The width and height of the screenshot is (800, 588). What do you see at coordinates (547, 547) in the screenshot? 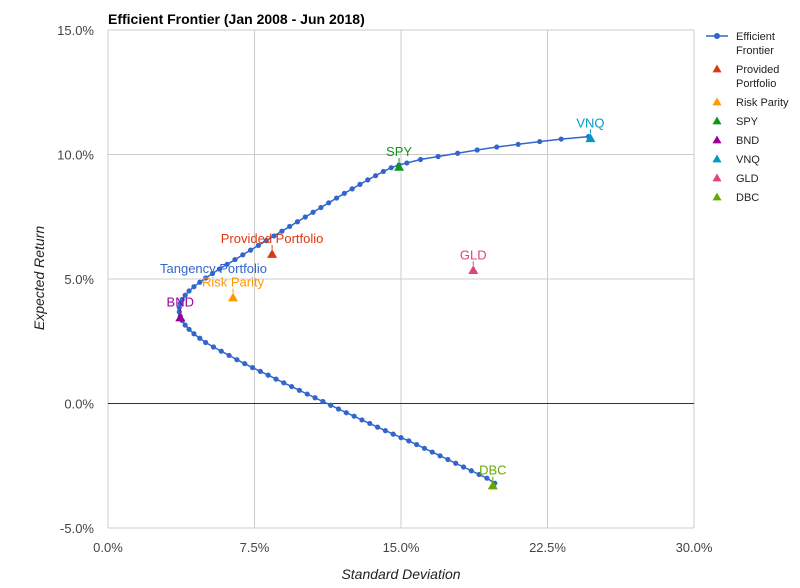
I see `x-tick-label: 22.5%` at bounding box center [547, 547].